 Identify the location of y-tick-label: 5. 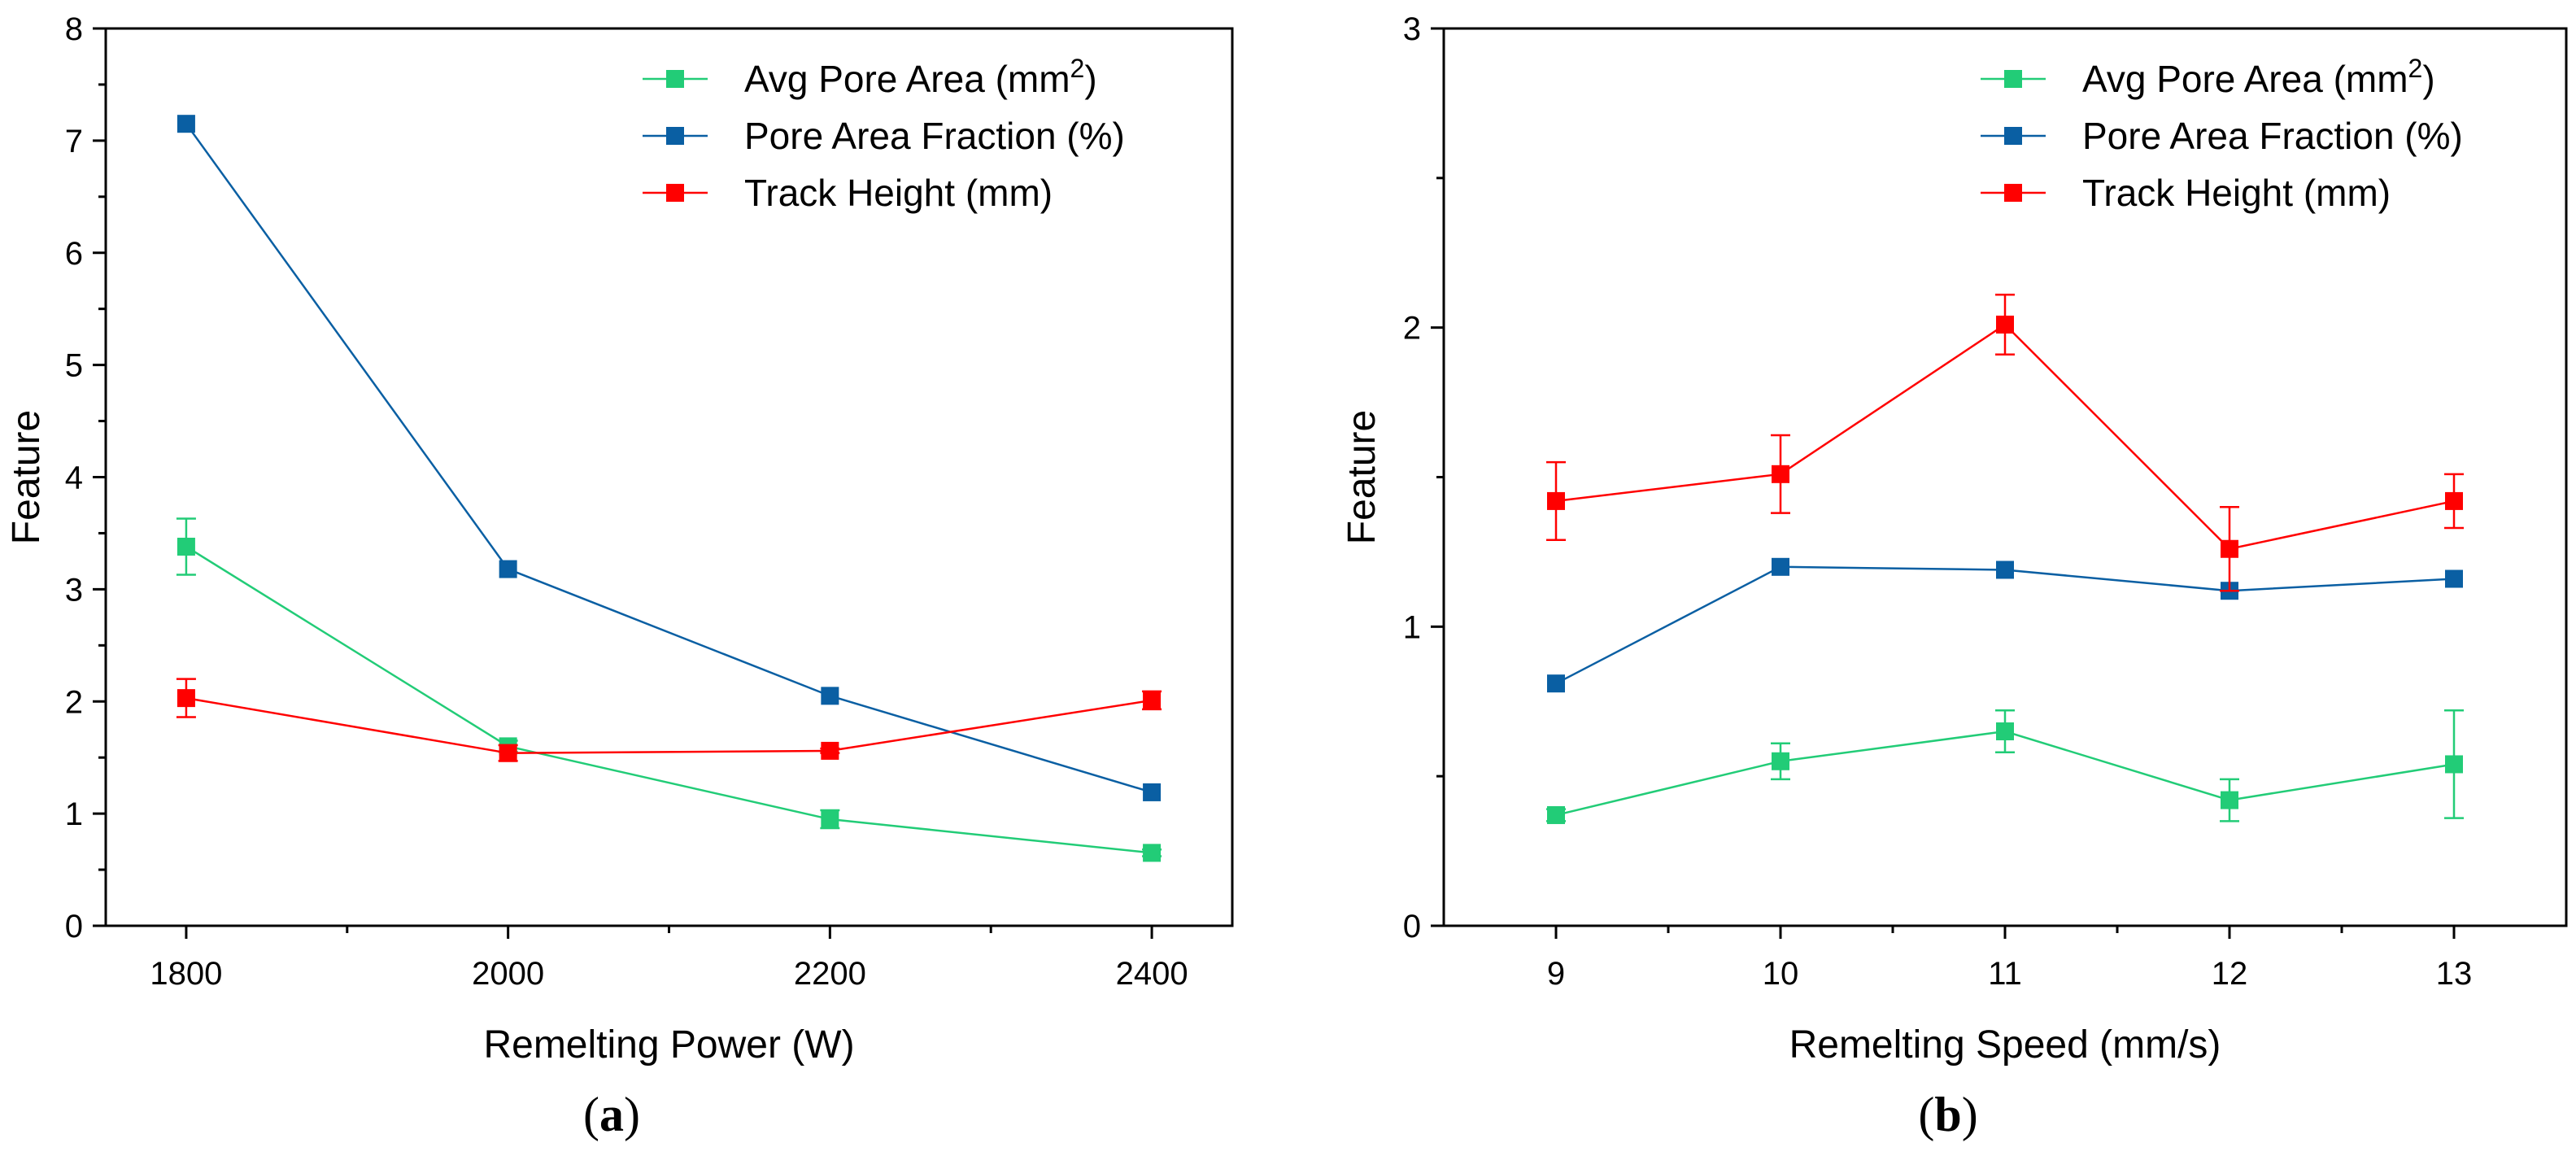
(74, 366).